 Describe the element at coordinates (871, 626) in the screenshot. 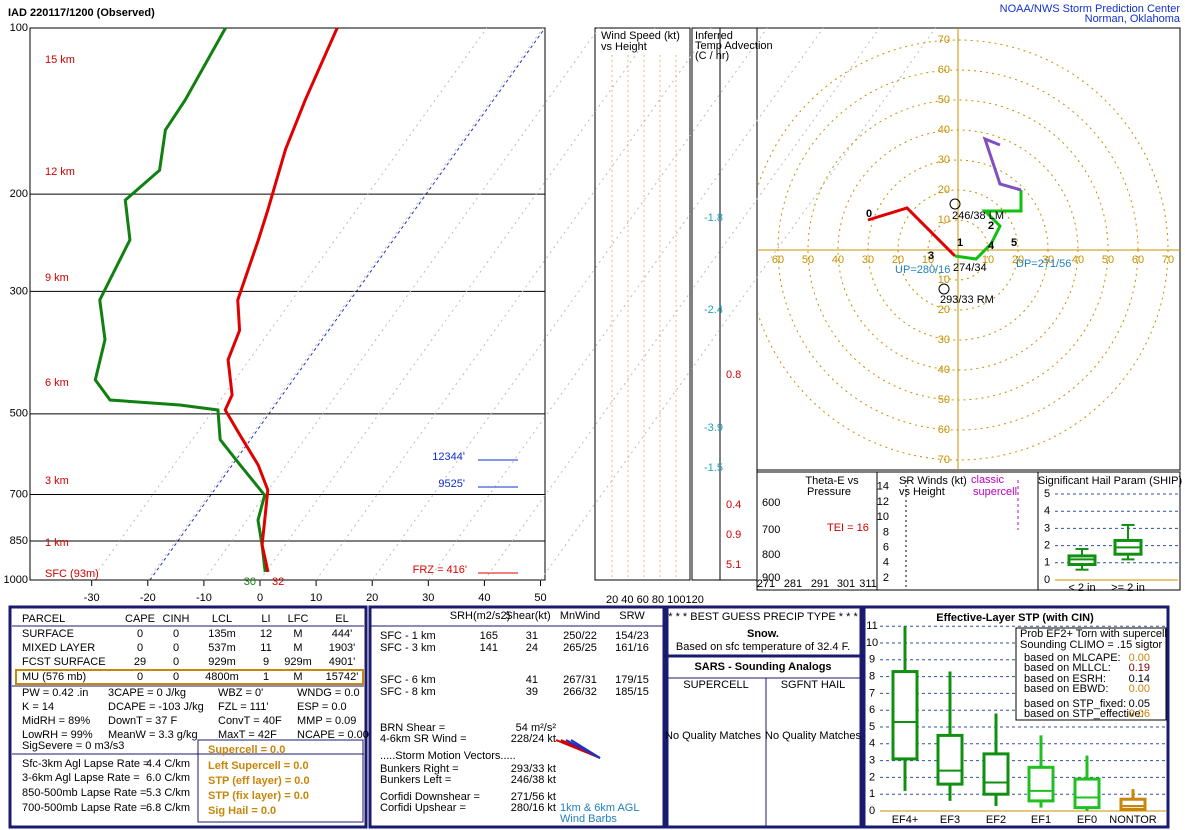

I see `tick-label: 11` at that location.